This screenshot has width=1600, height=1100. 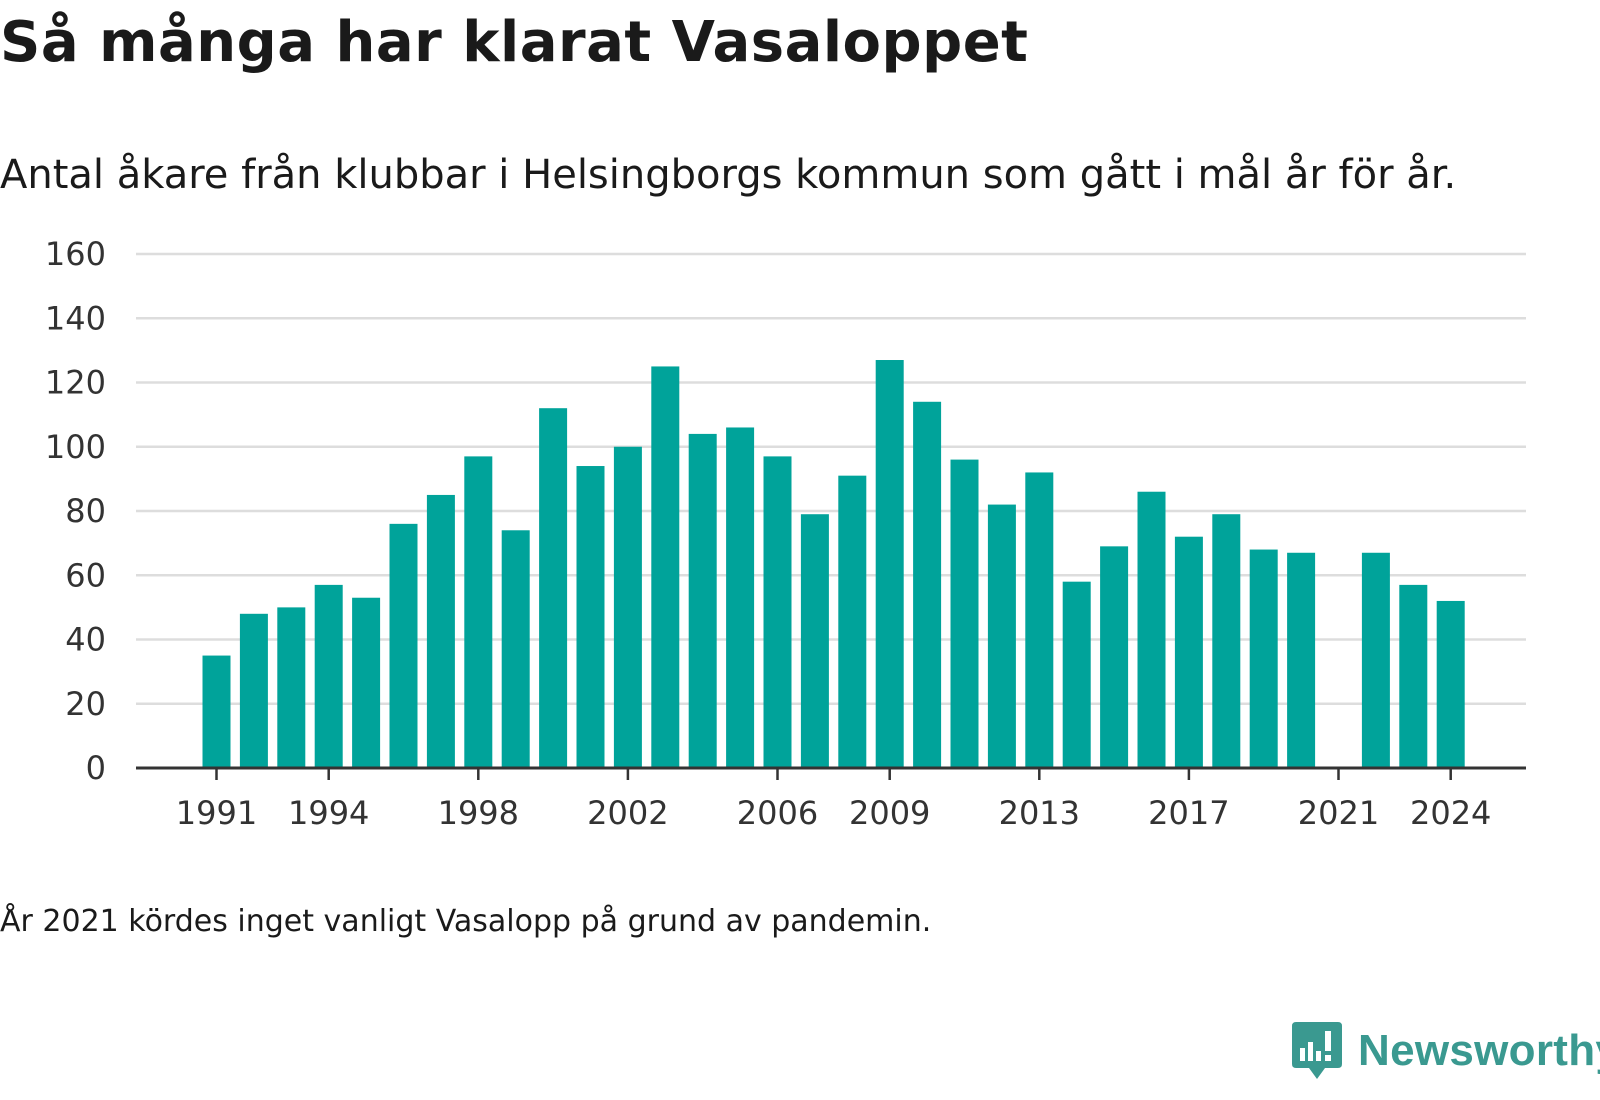 I want to click on bar-2024, so click(x=1450, y=684).